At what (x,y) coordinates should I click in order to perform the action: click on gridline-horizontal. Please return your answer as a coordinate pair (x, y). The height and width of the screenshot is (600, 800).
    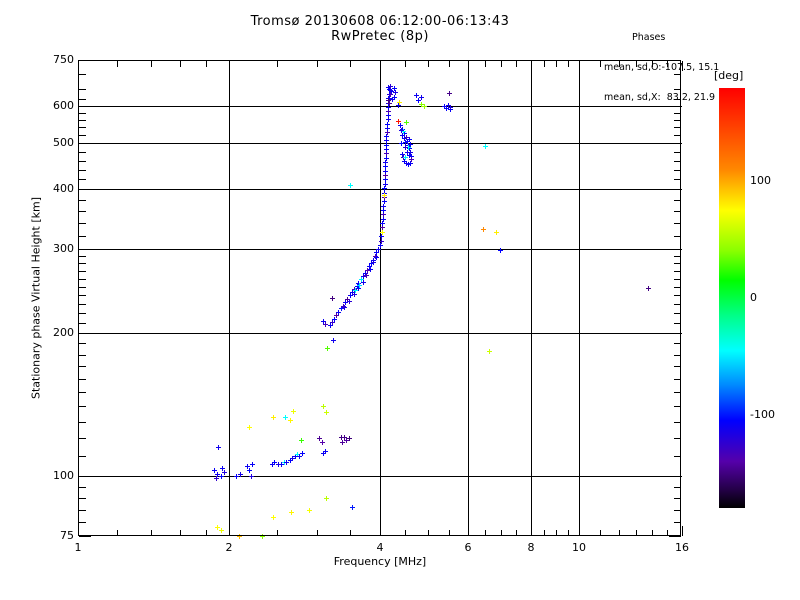
    Looking at the image, I should click on (380, 106).